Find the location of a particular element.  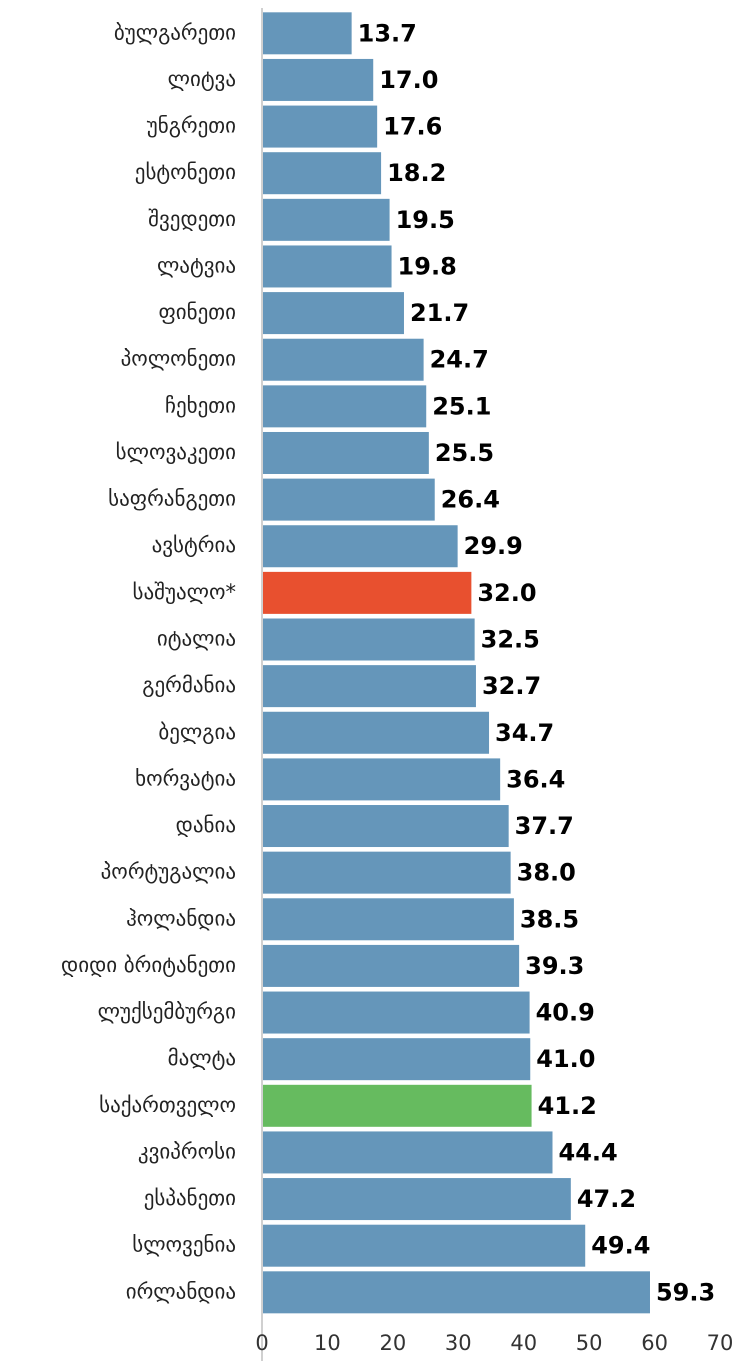

category-label: ავსტრია is located at coordinates (194, 545).